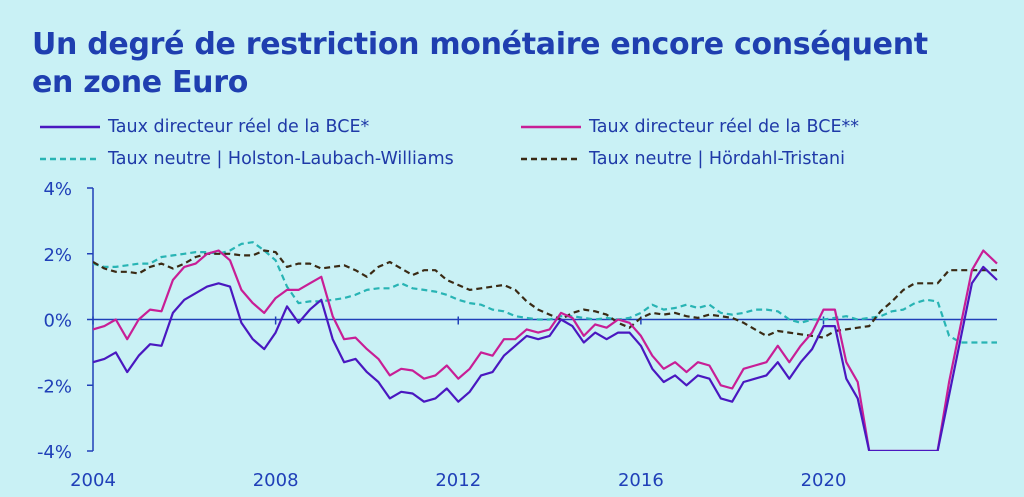 The height and width of the screenshot is (497, 1024). What do you see at coordinates (70, 127) in the screenshot?
I see `legend-swatch-s1` at bounding box center [70, 127].